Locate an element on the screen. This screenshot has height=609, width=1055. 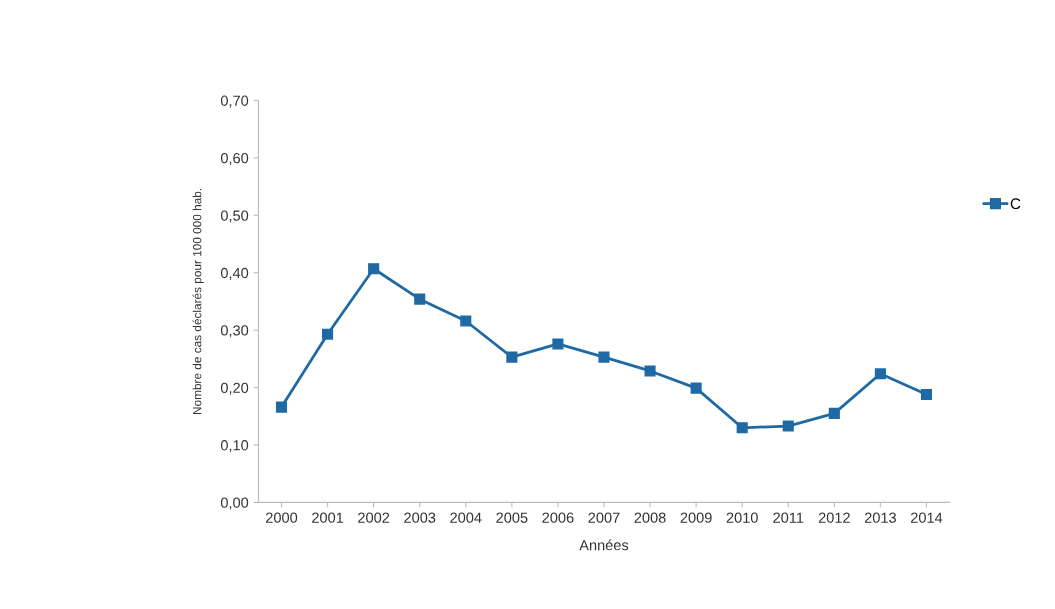
y-tick-label: 0,20 is located at coordinates (234, 388).